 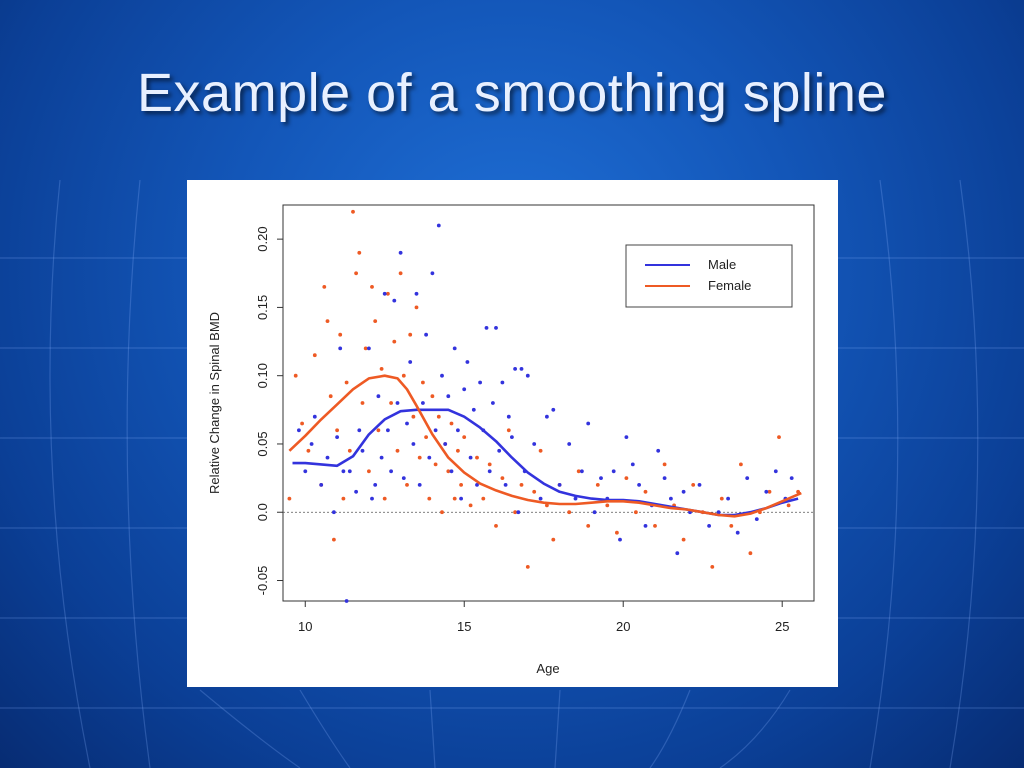 I want to click on legend-label-male: Male, so click(x=722, y=264).